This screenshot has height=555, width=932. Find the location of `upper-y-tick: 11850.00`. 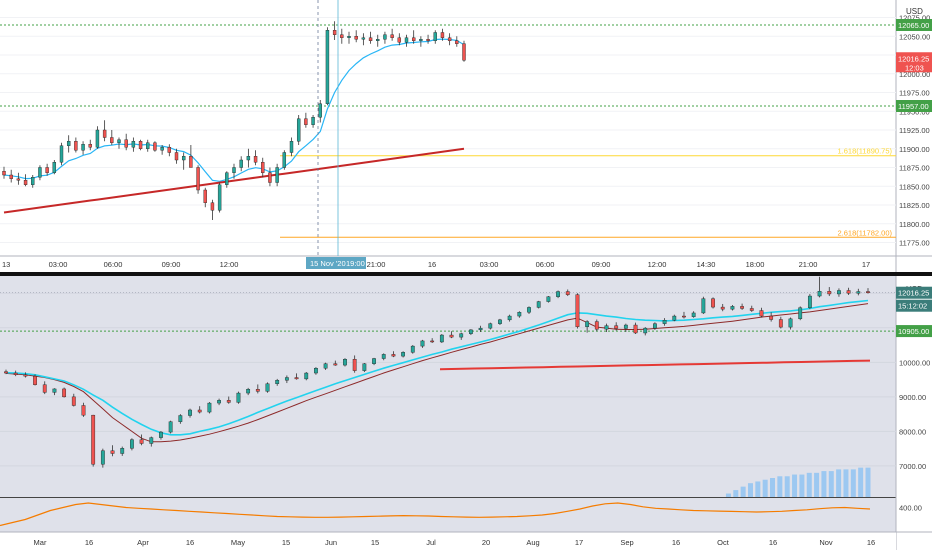

upper-y-tick: 11850.00 is located at coordinates (914, 186).